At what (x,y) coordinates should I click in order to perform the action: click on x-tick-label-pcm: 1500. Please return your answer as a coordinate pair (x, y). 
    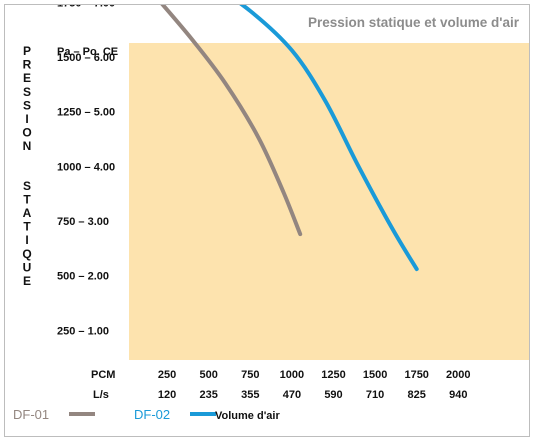
    Looking at the image, I should click on (375, 375).